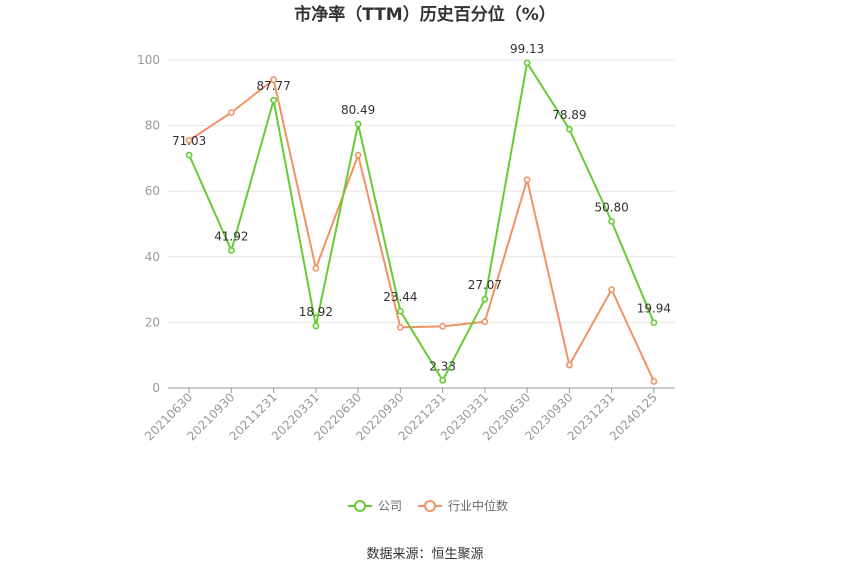 The height and width of the screenshot is (575, 850). I want to click on data-label-company: 41.92, so click(231, 237).